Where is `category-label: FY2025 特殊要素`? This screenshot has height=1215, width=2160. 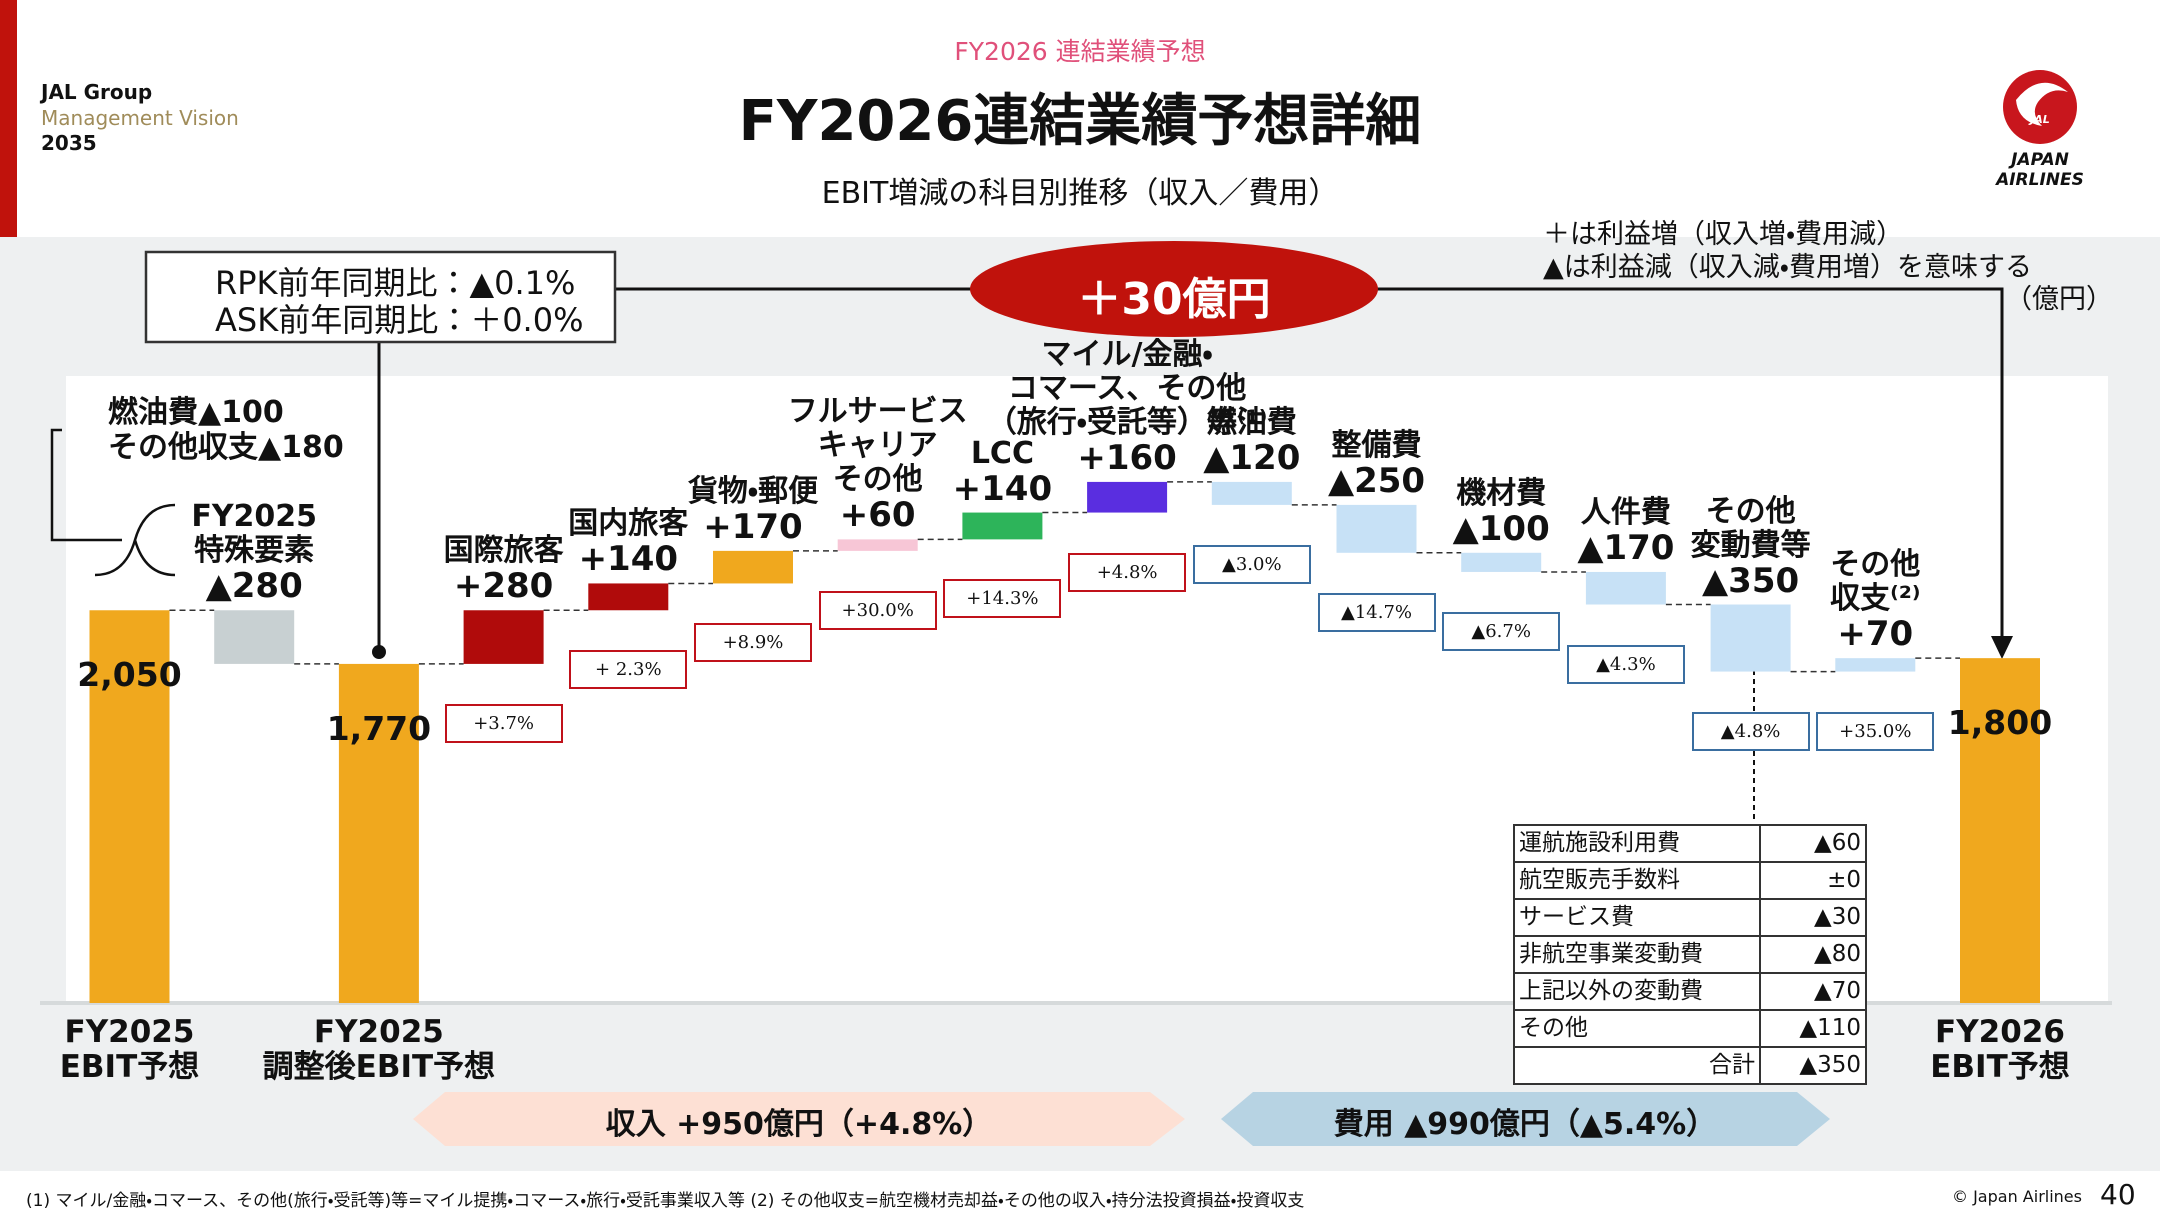
category-label: FY2025 特殊要素 is located at coordinates (254, 534).